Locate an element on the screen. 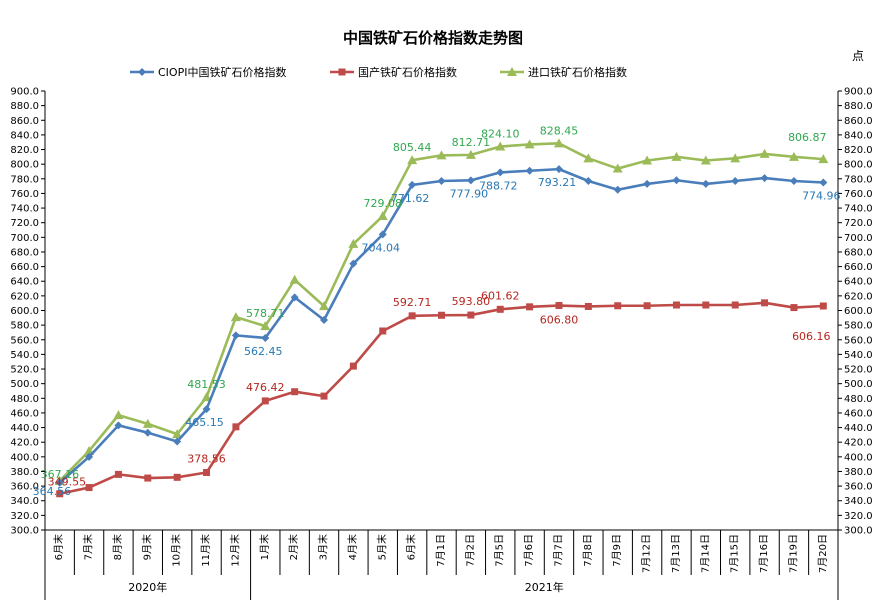  y-tick-label-right: 740.0 is located at coordinates (858, 209).